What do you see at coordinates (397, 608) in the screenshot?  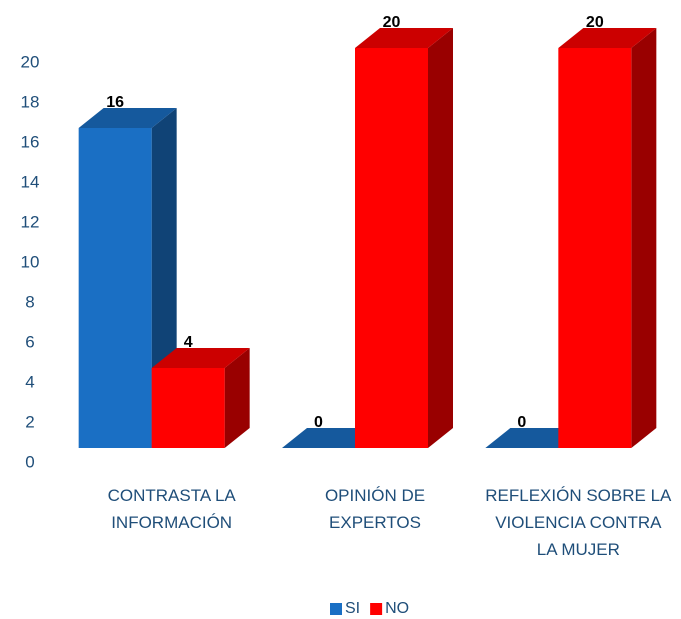 I see `legend-label: NO` at bounding box center [397, 608].